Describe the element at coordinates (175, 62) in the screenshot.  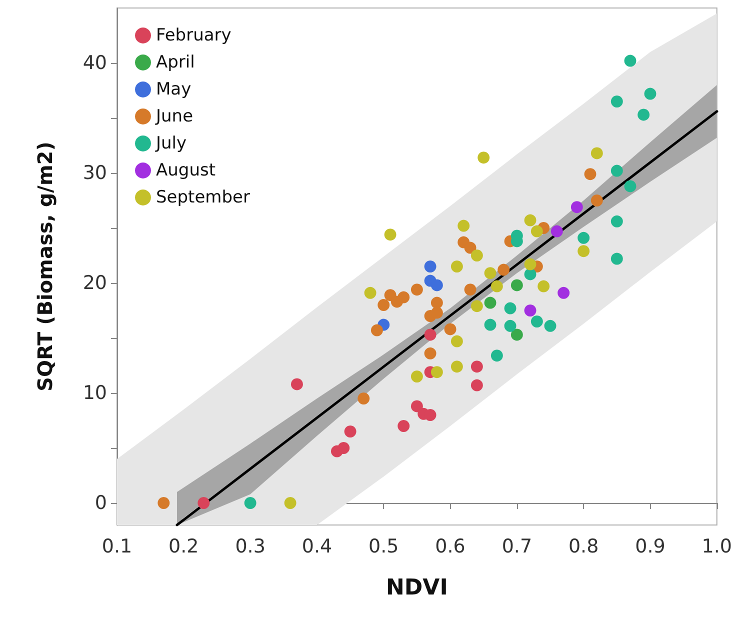
I see `legend-label: April` at that location.